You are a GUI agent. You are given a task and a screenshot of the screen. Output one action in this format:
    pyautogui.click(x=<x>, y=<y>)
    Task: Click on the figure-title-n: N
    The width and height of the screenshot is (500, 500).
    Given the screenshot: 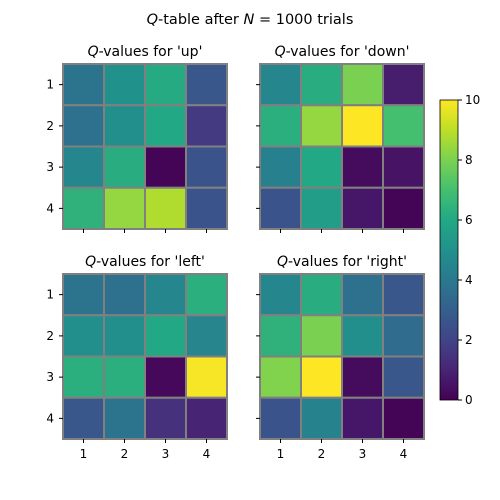 What is the action you would take?
    pyautogui.click(x=249, y=20)
    